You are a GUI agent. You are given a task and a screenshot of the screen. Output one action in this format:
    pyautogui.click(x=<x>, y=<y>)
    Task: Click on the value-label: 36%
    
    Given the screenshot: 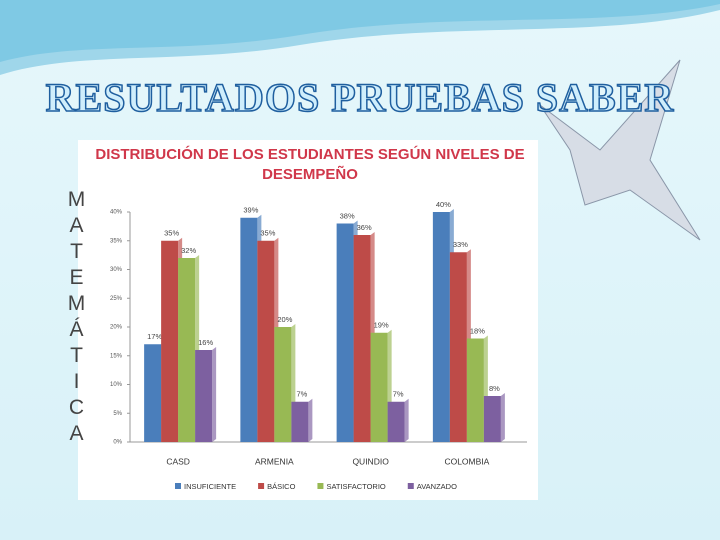 What is the action you would take?
    pyautogui.click(x=364, y=227)
    